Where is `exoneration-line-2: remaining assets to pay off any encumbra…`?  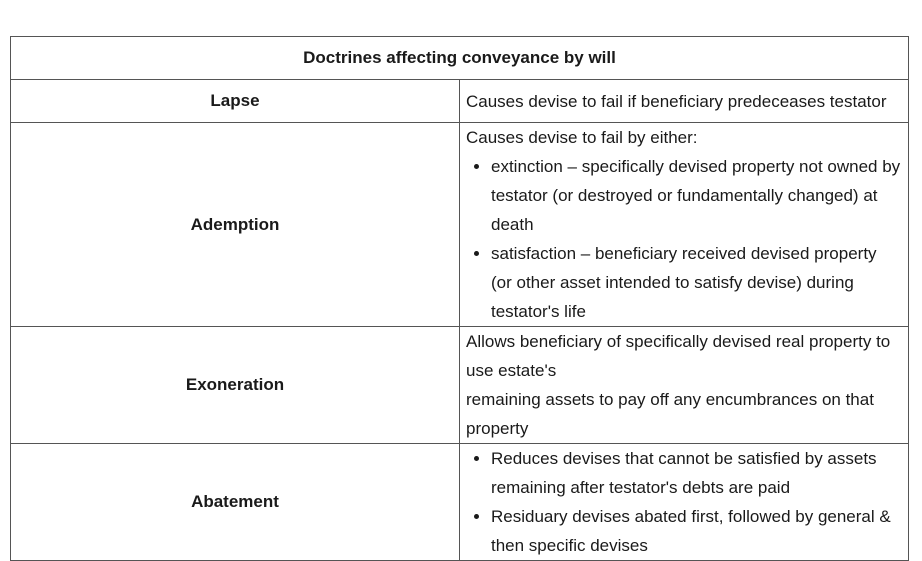 exoneration-line-2: remaining assets to pay off any encumbra… is located at coordinates (670, 414).